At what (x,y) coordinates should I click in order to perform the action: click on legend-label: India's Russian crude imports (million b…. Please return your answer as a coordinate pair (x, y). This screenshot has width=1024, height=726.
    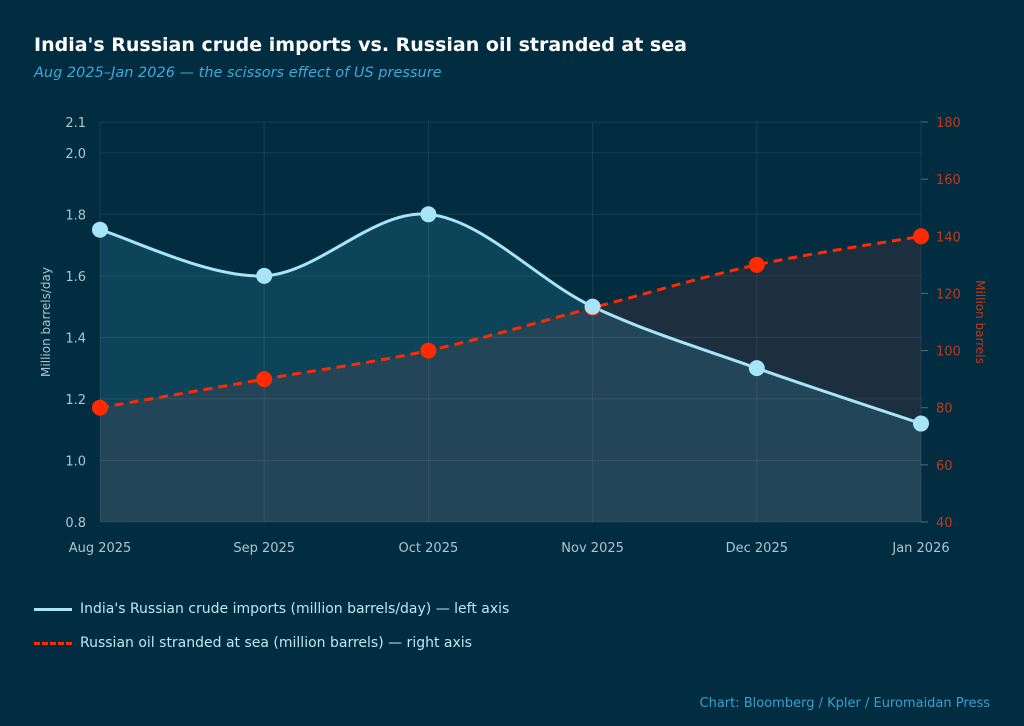
    Looking at the image, I should click on (295, 609).